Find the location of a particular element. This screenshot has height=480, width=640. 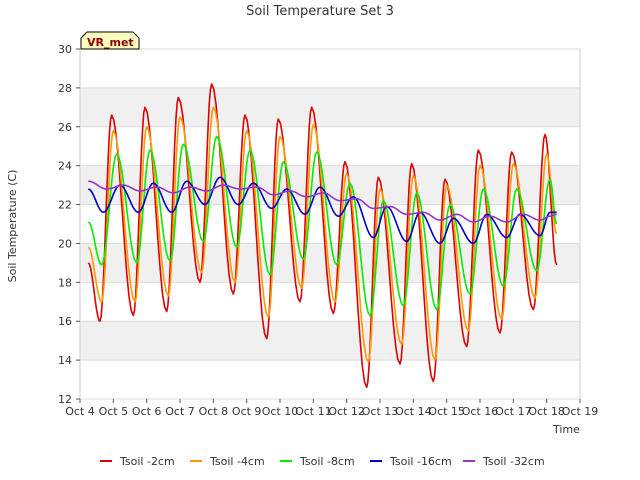

badge-label: VR_met is located at coordinates (110, 42).